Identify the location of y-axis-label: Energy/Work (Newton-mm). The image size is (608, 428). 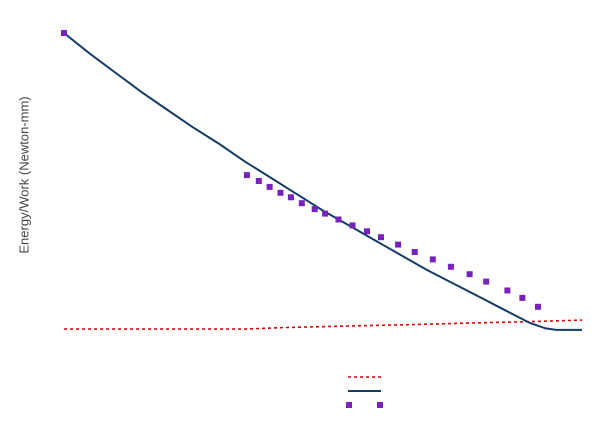
(23, 174).